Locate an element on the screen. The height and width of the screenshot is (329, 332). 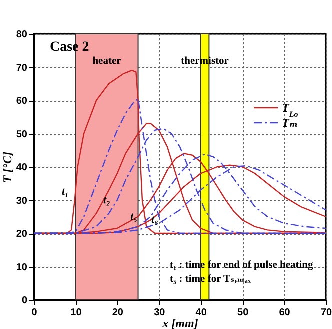
x-axis-title: x [mm] is located at coordinates (180, 322).